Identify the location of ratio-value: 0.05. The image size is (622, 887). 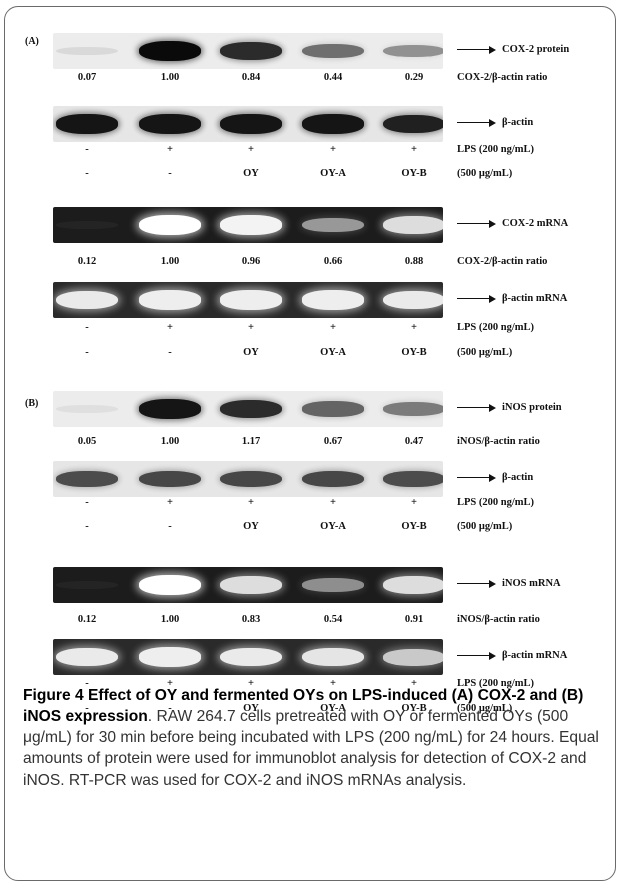
(87, 441).